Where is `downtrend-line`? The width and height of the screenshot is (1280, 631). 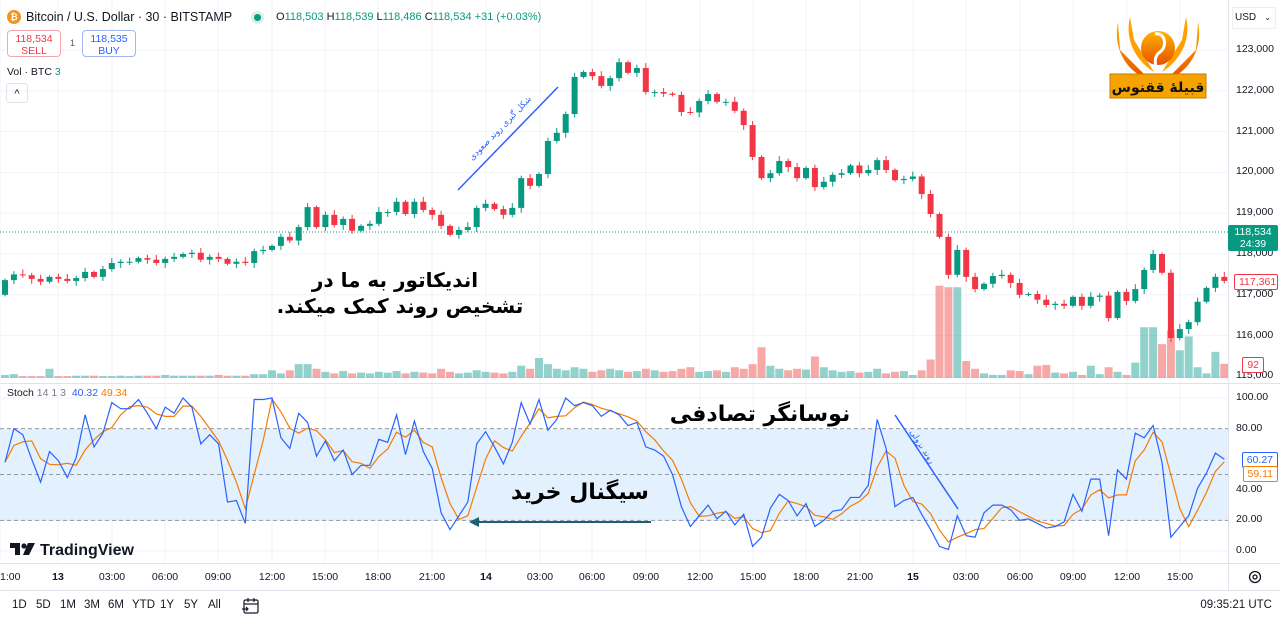 downtrend-line is located at coordinates (926, 462).